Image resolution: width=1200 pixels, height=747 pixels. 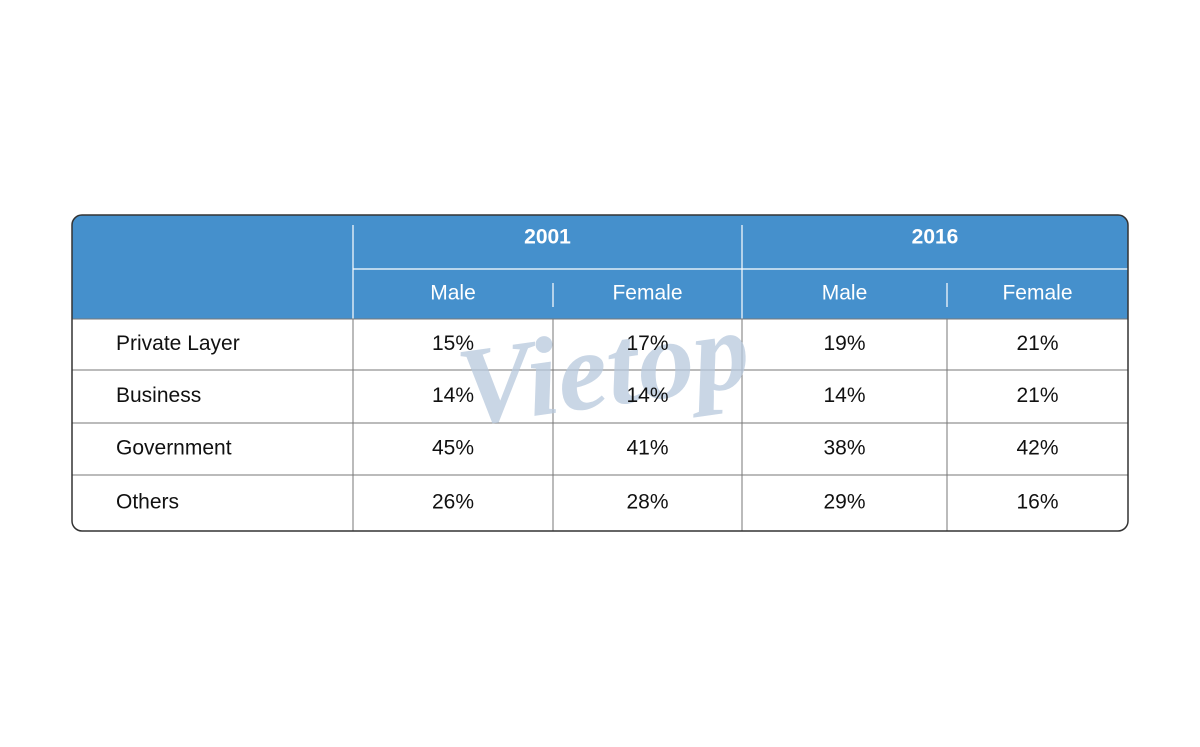 I want to click on row-label: Business, so click(x=158, y=395).